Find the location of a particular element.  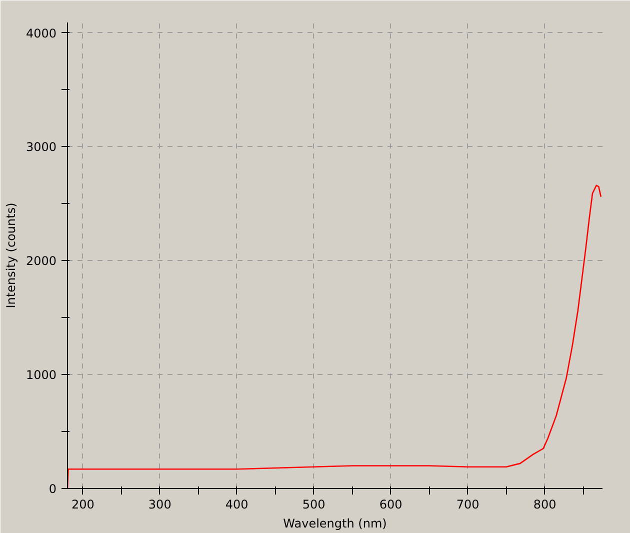

y-tick-label: 4000 is located at coordinates (41, 33).